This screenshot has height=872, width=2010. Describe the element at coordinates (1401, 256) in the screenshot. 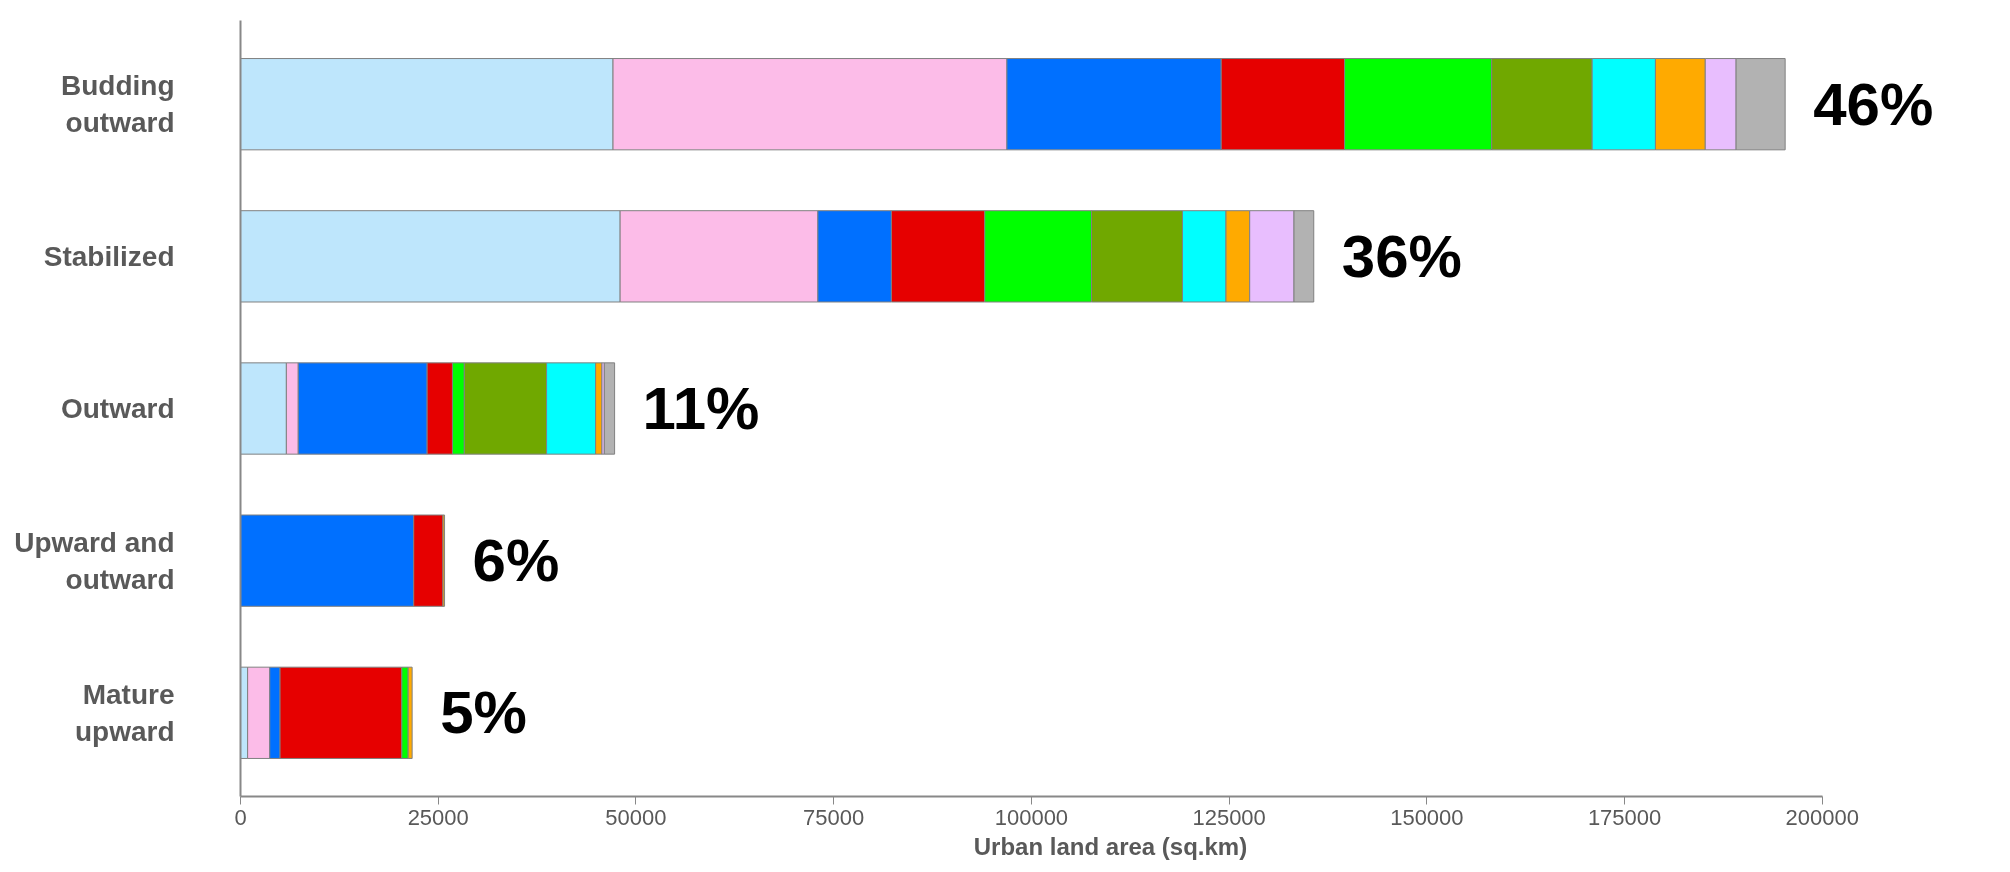

I see `annotation: 36%` at that location.